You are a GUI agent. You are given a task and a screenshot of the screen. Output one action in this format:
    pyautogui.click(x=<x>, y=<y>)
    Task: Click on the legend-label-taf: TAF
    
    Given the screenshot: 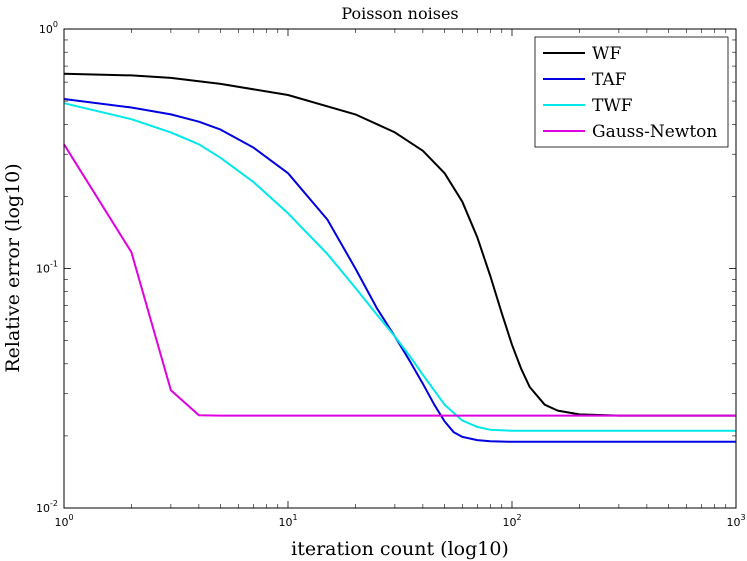 What is the action you would take?
    pyautogui.click(x=609, y=80)
    